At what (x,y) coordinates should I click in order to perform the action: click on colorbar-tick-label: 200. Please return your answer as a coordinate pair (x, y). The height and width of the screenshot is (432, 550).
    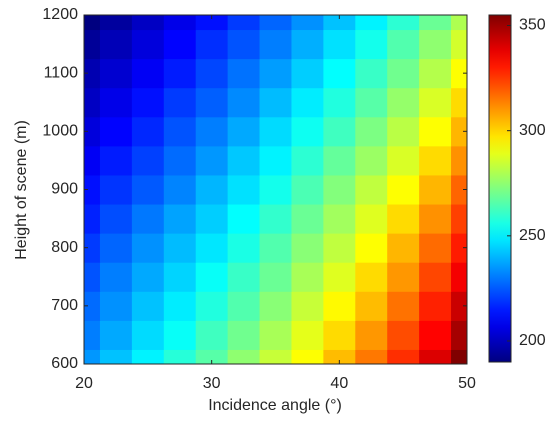
    Looking at the image, I should click on (532, 340).